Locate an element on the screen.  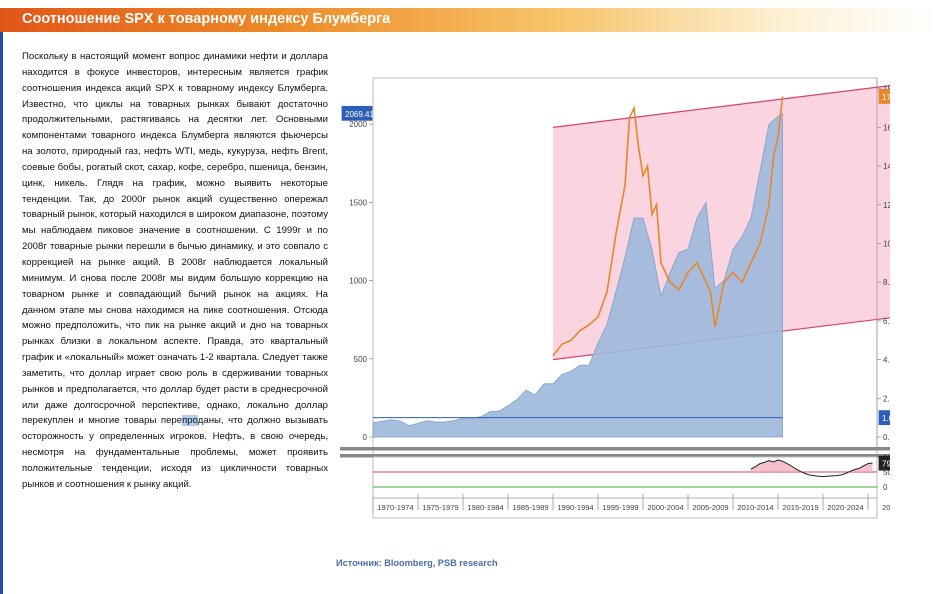
right-last-value-badge-box is located at coordinates (884, 96).